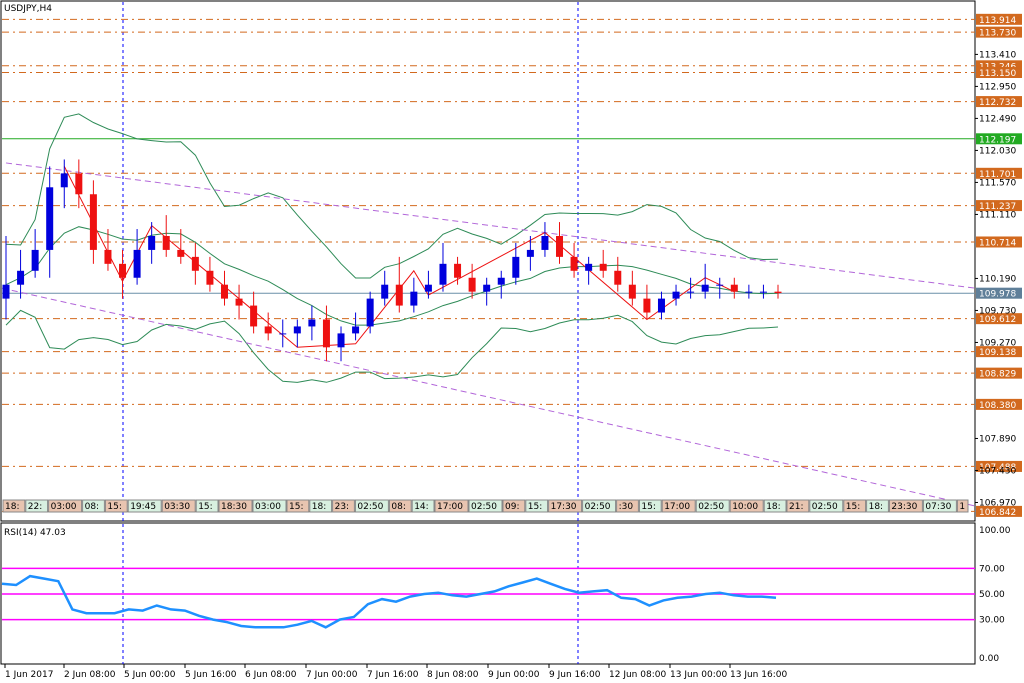  Describe the element at coordinates (997, 375) in the screenshot. I see `level-label: 108.829` at that location.